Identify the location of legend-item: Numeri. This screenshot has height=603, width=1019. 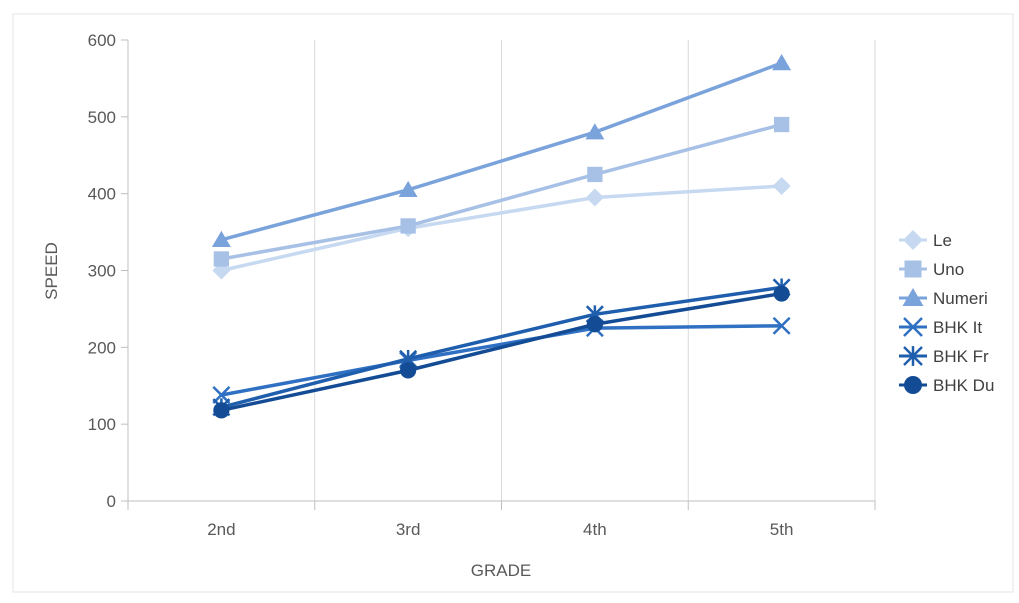
(943, 298).